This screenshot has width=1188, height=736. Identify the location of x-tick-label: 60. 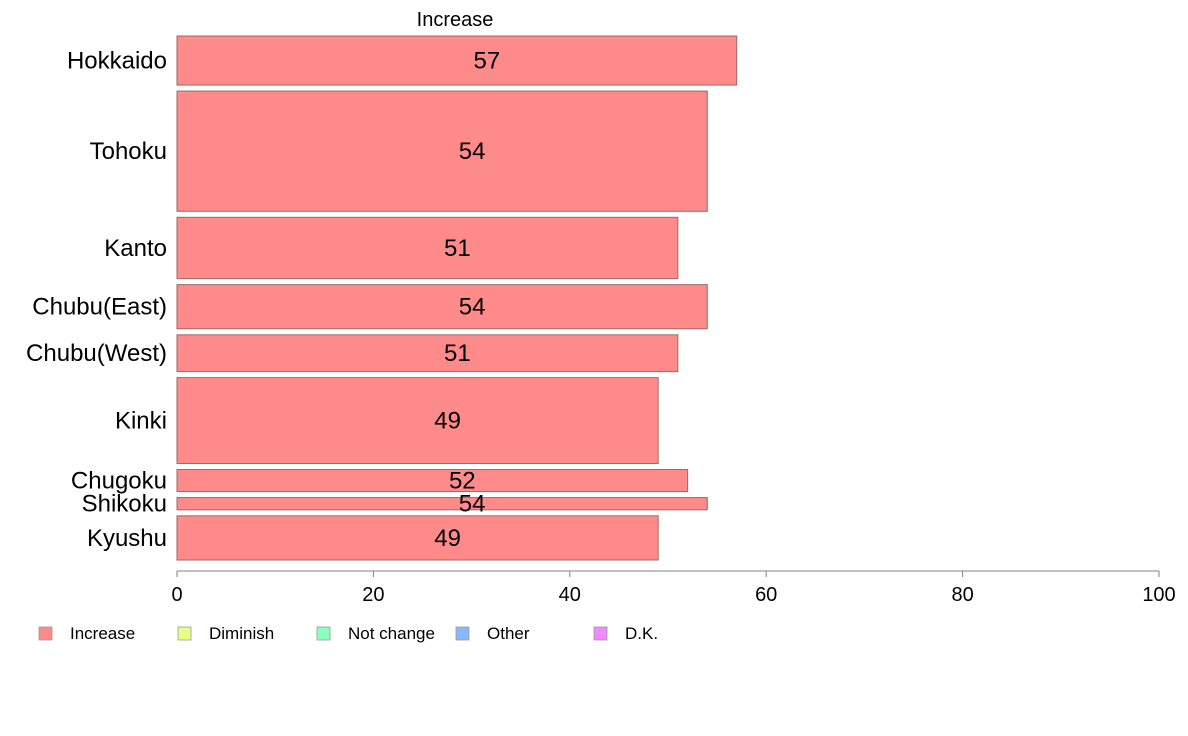
(766, 595).